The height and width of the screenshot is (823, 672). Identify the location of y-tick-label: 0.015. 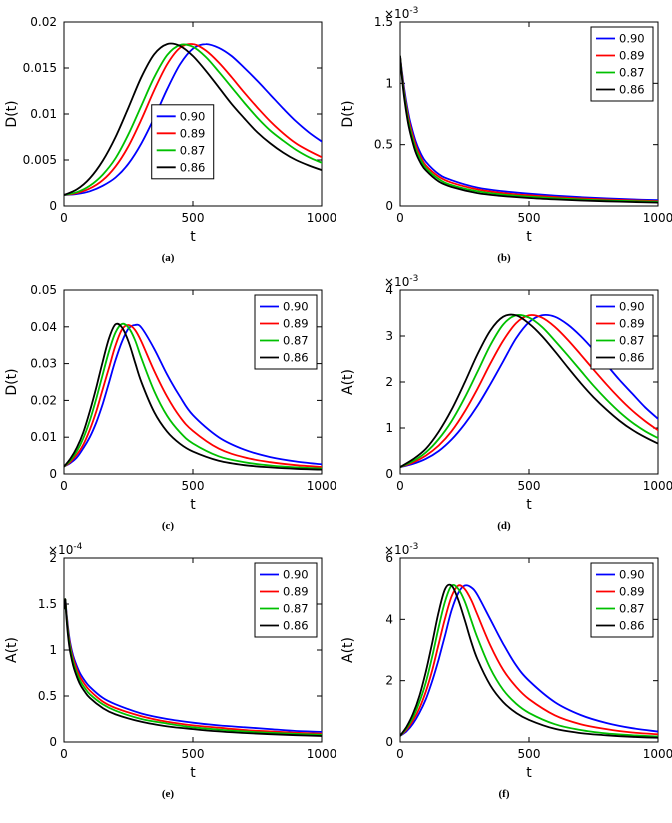
(40, 68).